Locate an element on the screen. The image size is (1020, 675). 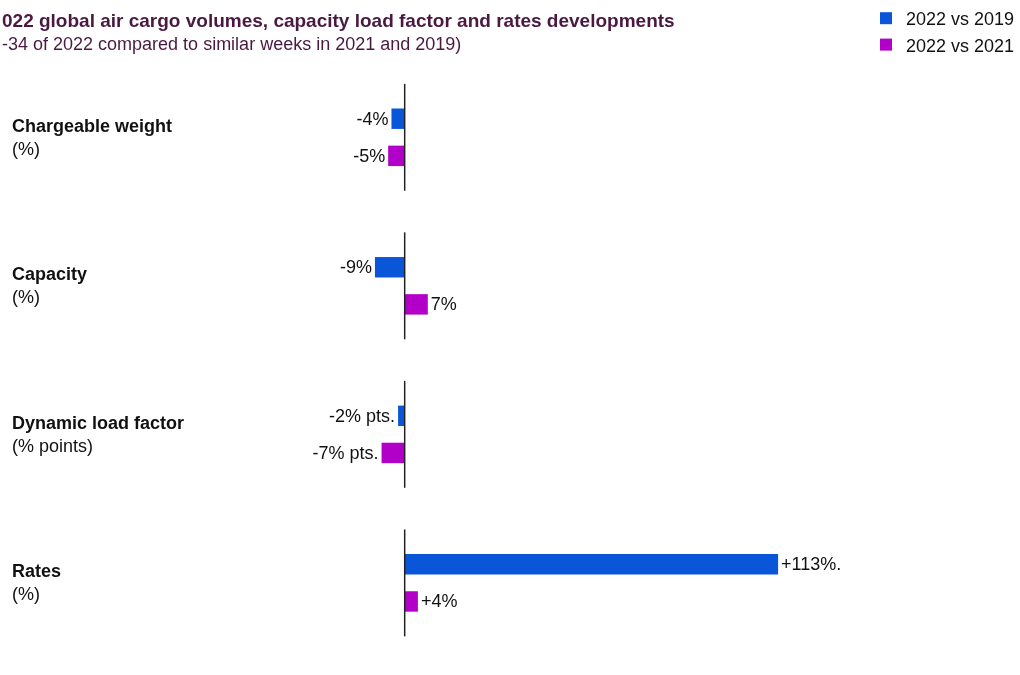
y-tick-label: Chargeable weight (%) is located at coordinates (92, 138).